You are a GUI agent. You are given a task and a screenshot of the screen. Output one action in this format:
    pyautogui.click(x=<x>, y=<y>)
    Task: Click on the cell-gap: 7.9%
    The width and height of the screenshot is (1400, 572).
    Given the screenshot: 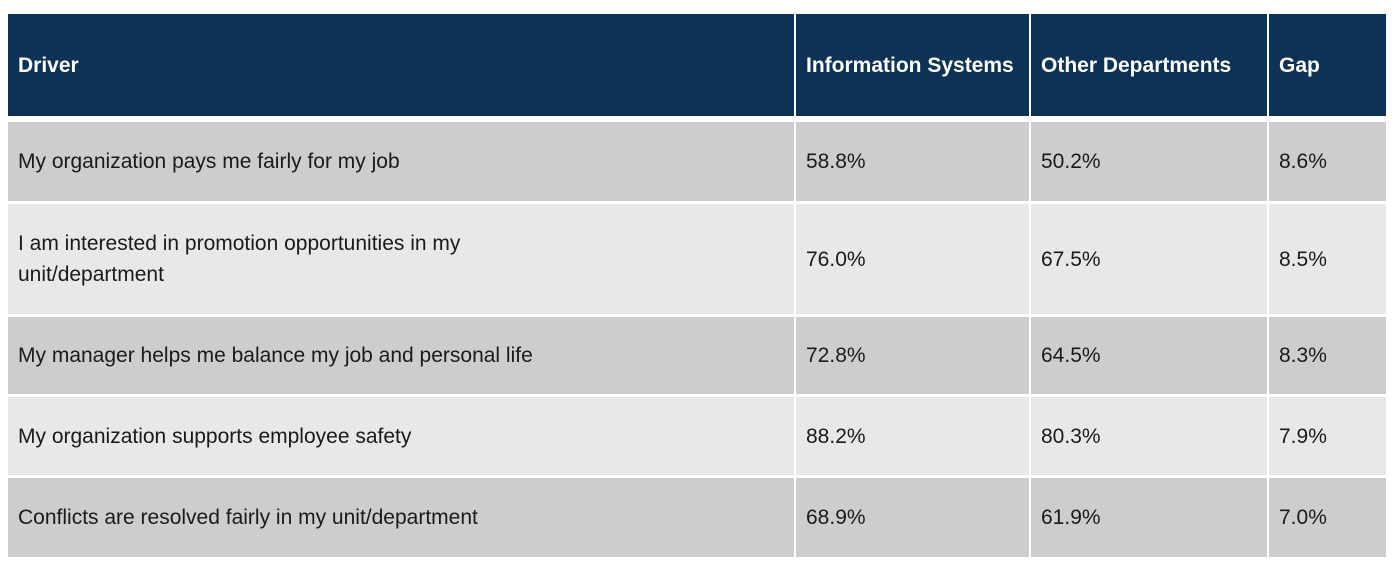 What is the action you would take?
    pyautogui.click(x=1326, y=435)
    